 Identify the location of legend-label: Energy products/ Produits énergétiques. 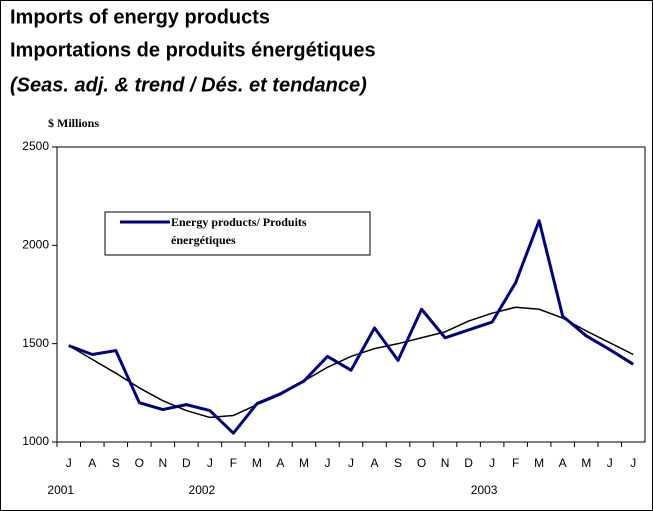
(239, 231).